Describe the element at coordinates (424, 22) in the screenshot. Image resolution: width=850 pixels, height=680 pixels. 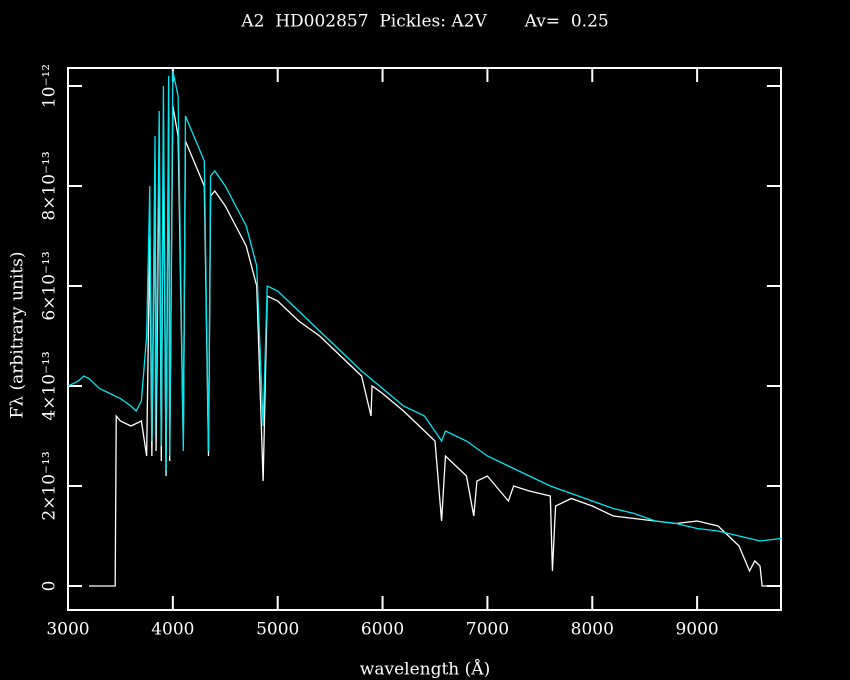
I see `chart-title: A2 HD002857 Pickles: A2V Av= 0.25` at that location.